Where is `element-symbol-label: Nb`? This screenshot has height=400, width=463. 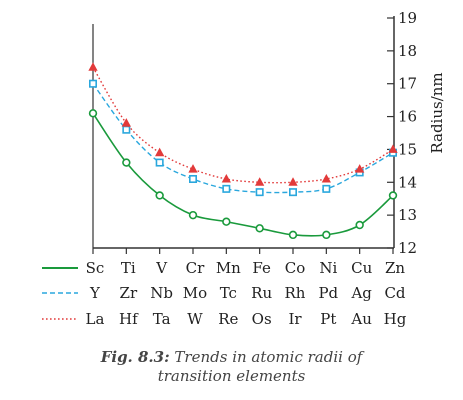
element-symbol-label: Nb is located at coordinates (161, 293).